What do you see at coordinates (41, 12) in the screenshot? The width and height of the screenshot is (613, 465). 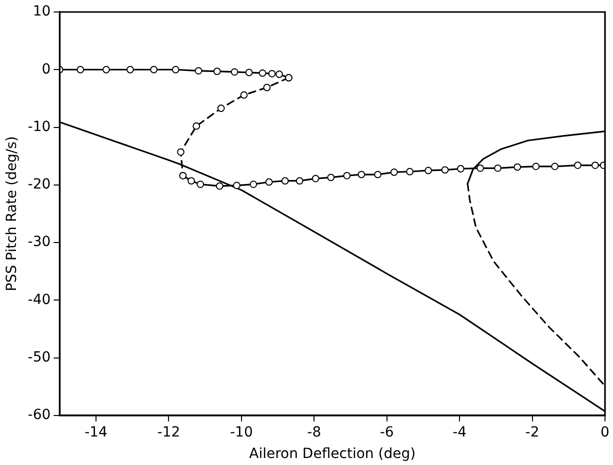 I see `y-tick-label: 10` at bounding box center [41, 12].